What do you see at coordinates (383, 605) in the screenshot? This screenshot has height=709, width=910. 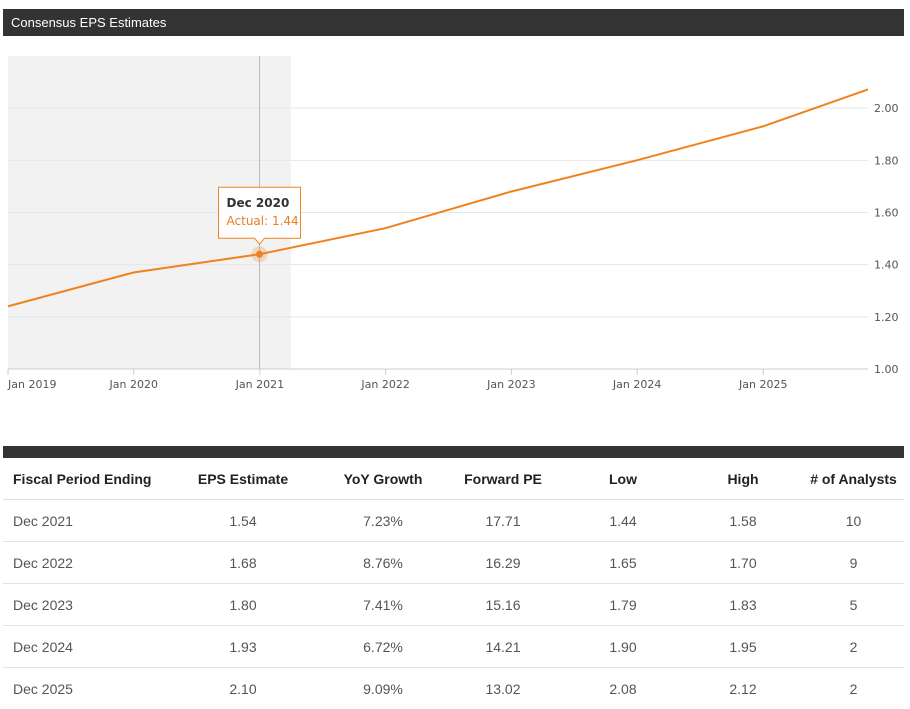 I see `table-cell: 7.41%` at bounding box center [383, 605].